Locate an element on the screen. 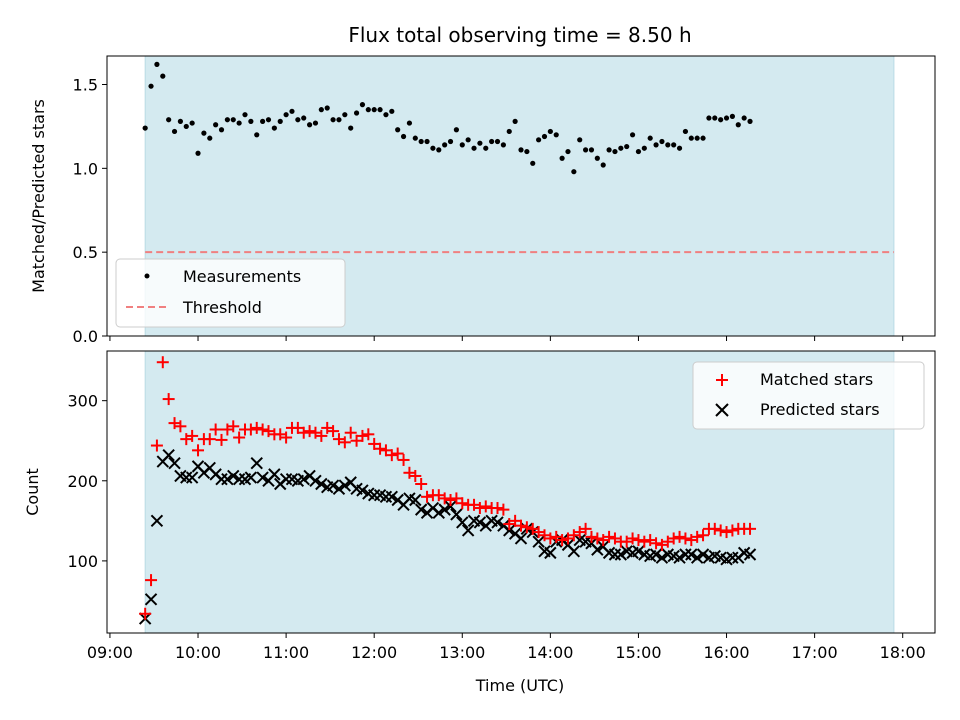 Image resolution: width=960 pixels, height=720 pixels. measurement-points is located at coordinates (447, 118).